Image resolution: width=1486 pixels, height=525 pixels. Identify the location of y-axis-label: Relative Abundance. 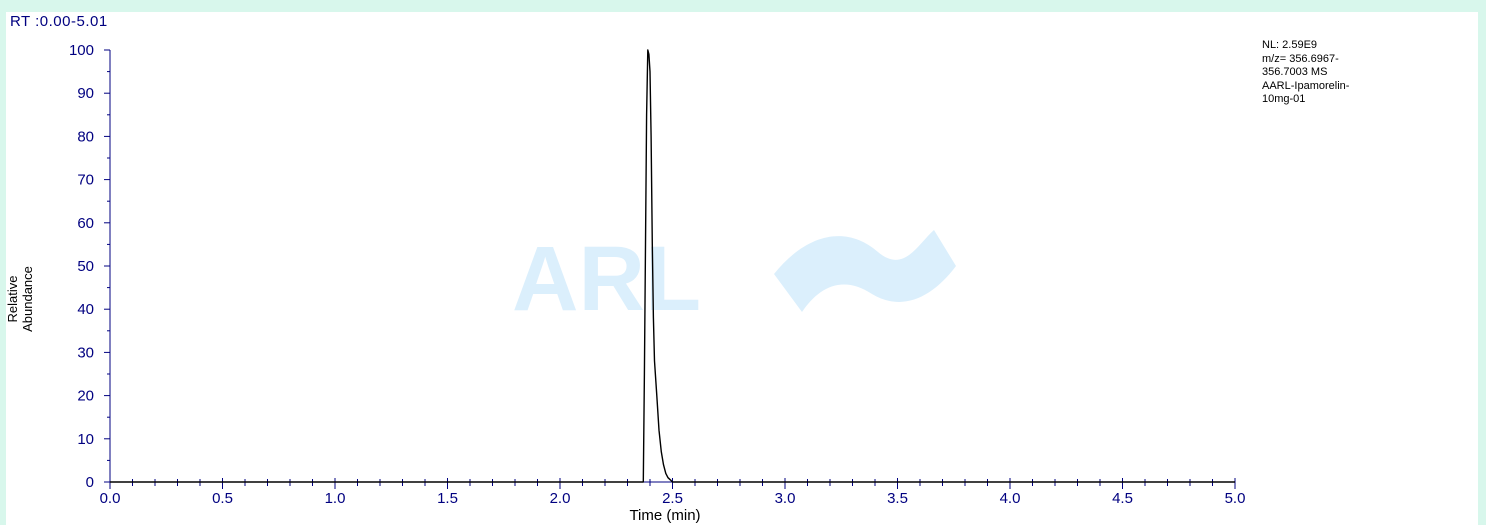
(20, 299).